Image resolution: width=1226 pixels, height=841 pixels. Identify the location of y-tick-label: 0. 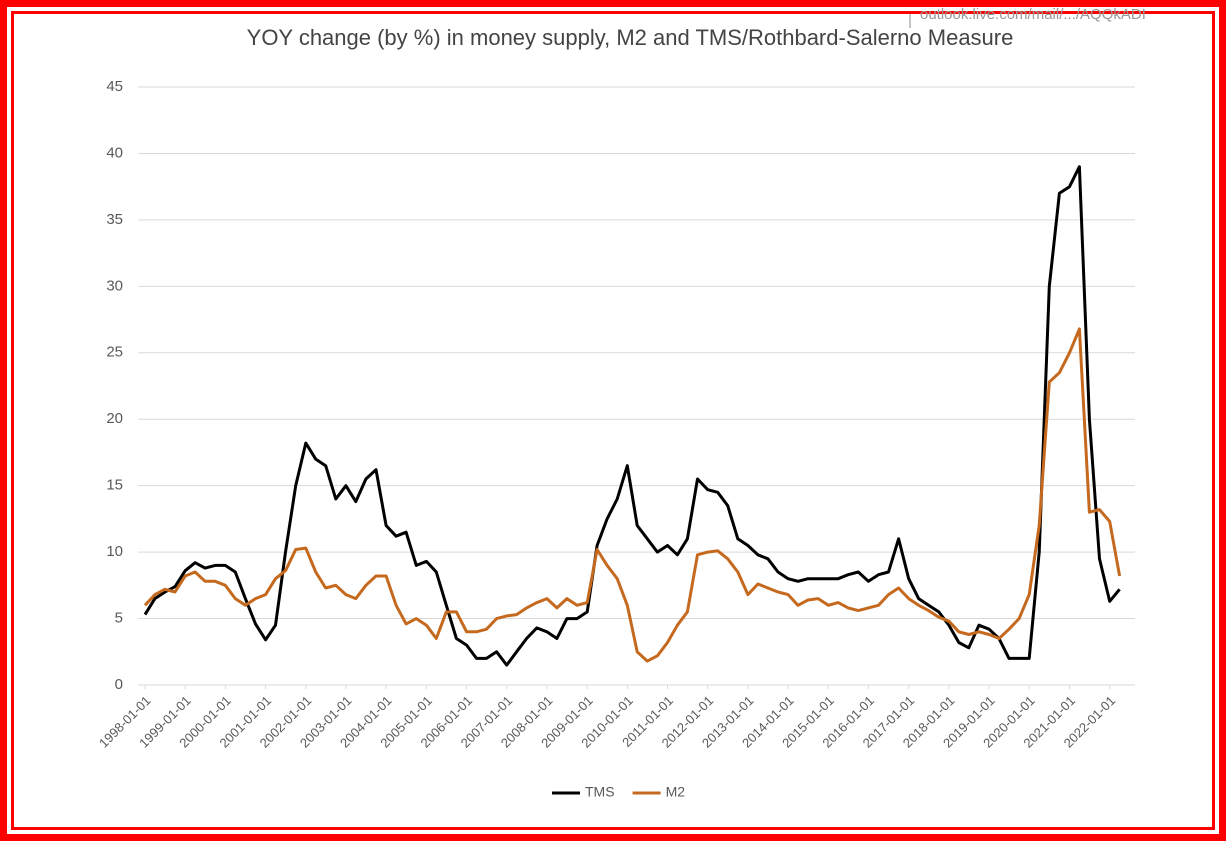
(119, 684).